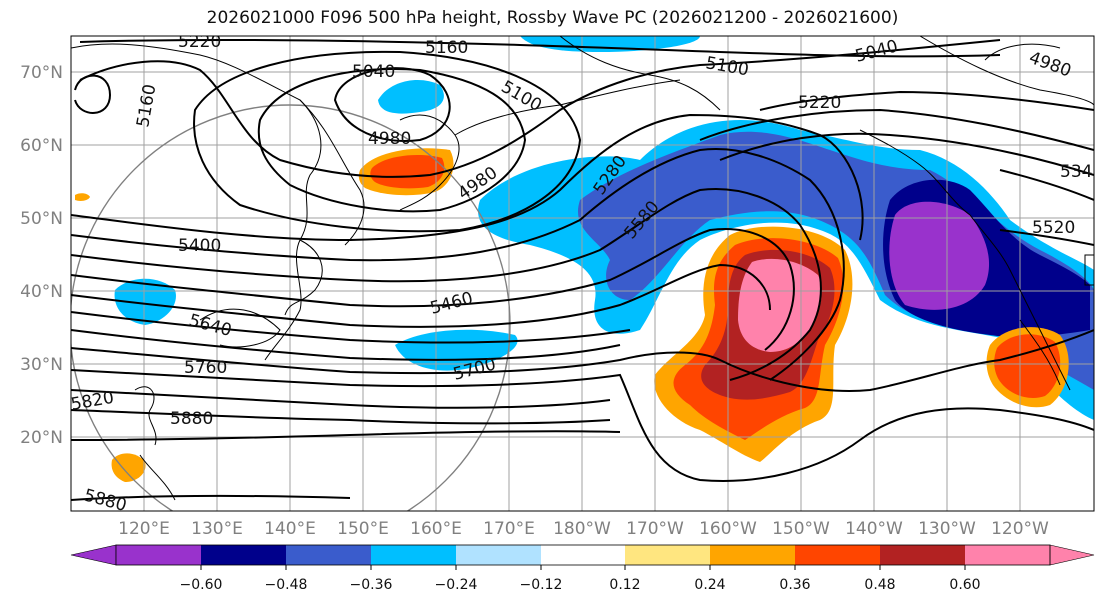 The height and width of the screenshot is (604, 1105). I want to click on lon-label: 120°W, so click(1020, 529).